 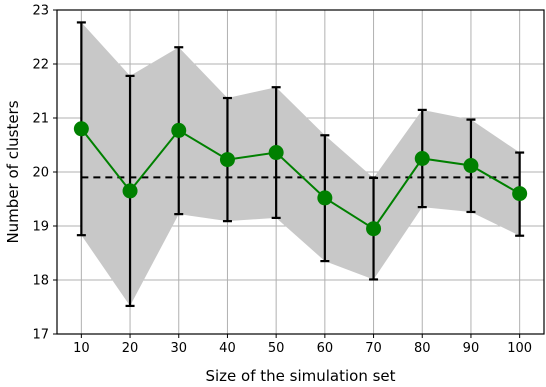 I want to click on x-tick-label: 20, so click(x=130, y=348).